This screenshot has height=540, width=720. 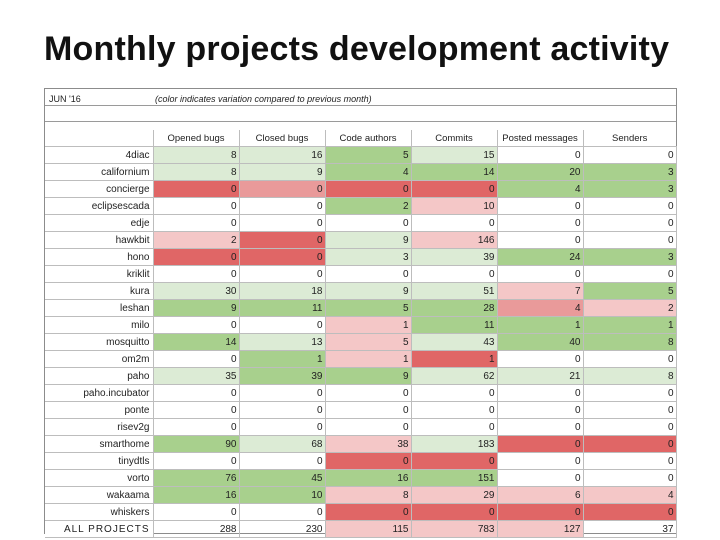 I want to click on column-header: Opened bugs, so click(x=195, y=138).